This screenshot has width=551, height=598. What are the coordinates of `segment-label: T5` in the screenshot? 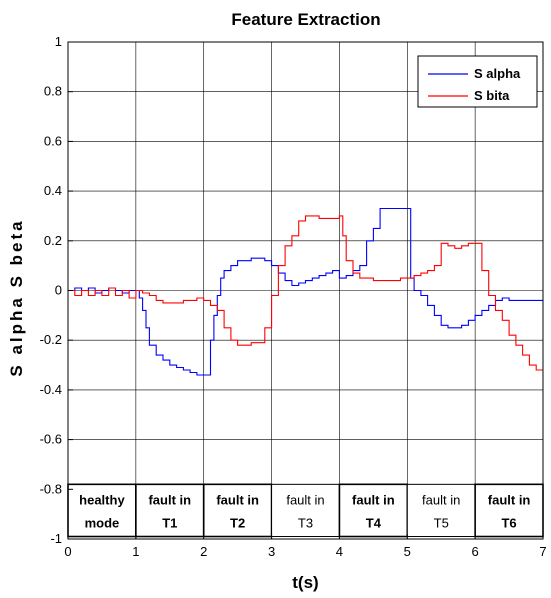 It's located at (441, 522).